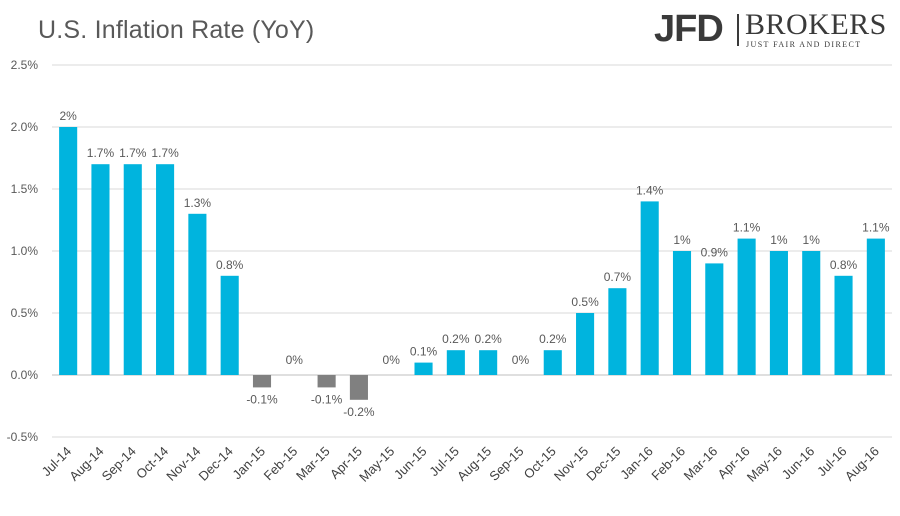 The width and height of the screenshot is (900, 516). Describe the element at coordinates (571, 464) in the screenshot. I see `x-tick-label: Nov-15` at that location.